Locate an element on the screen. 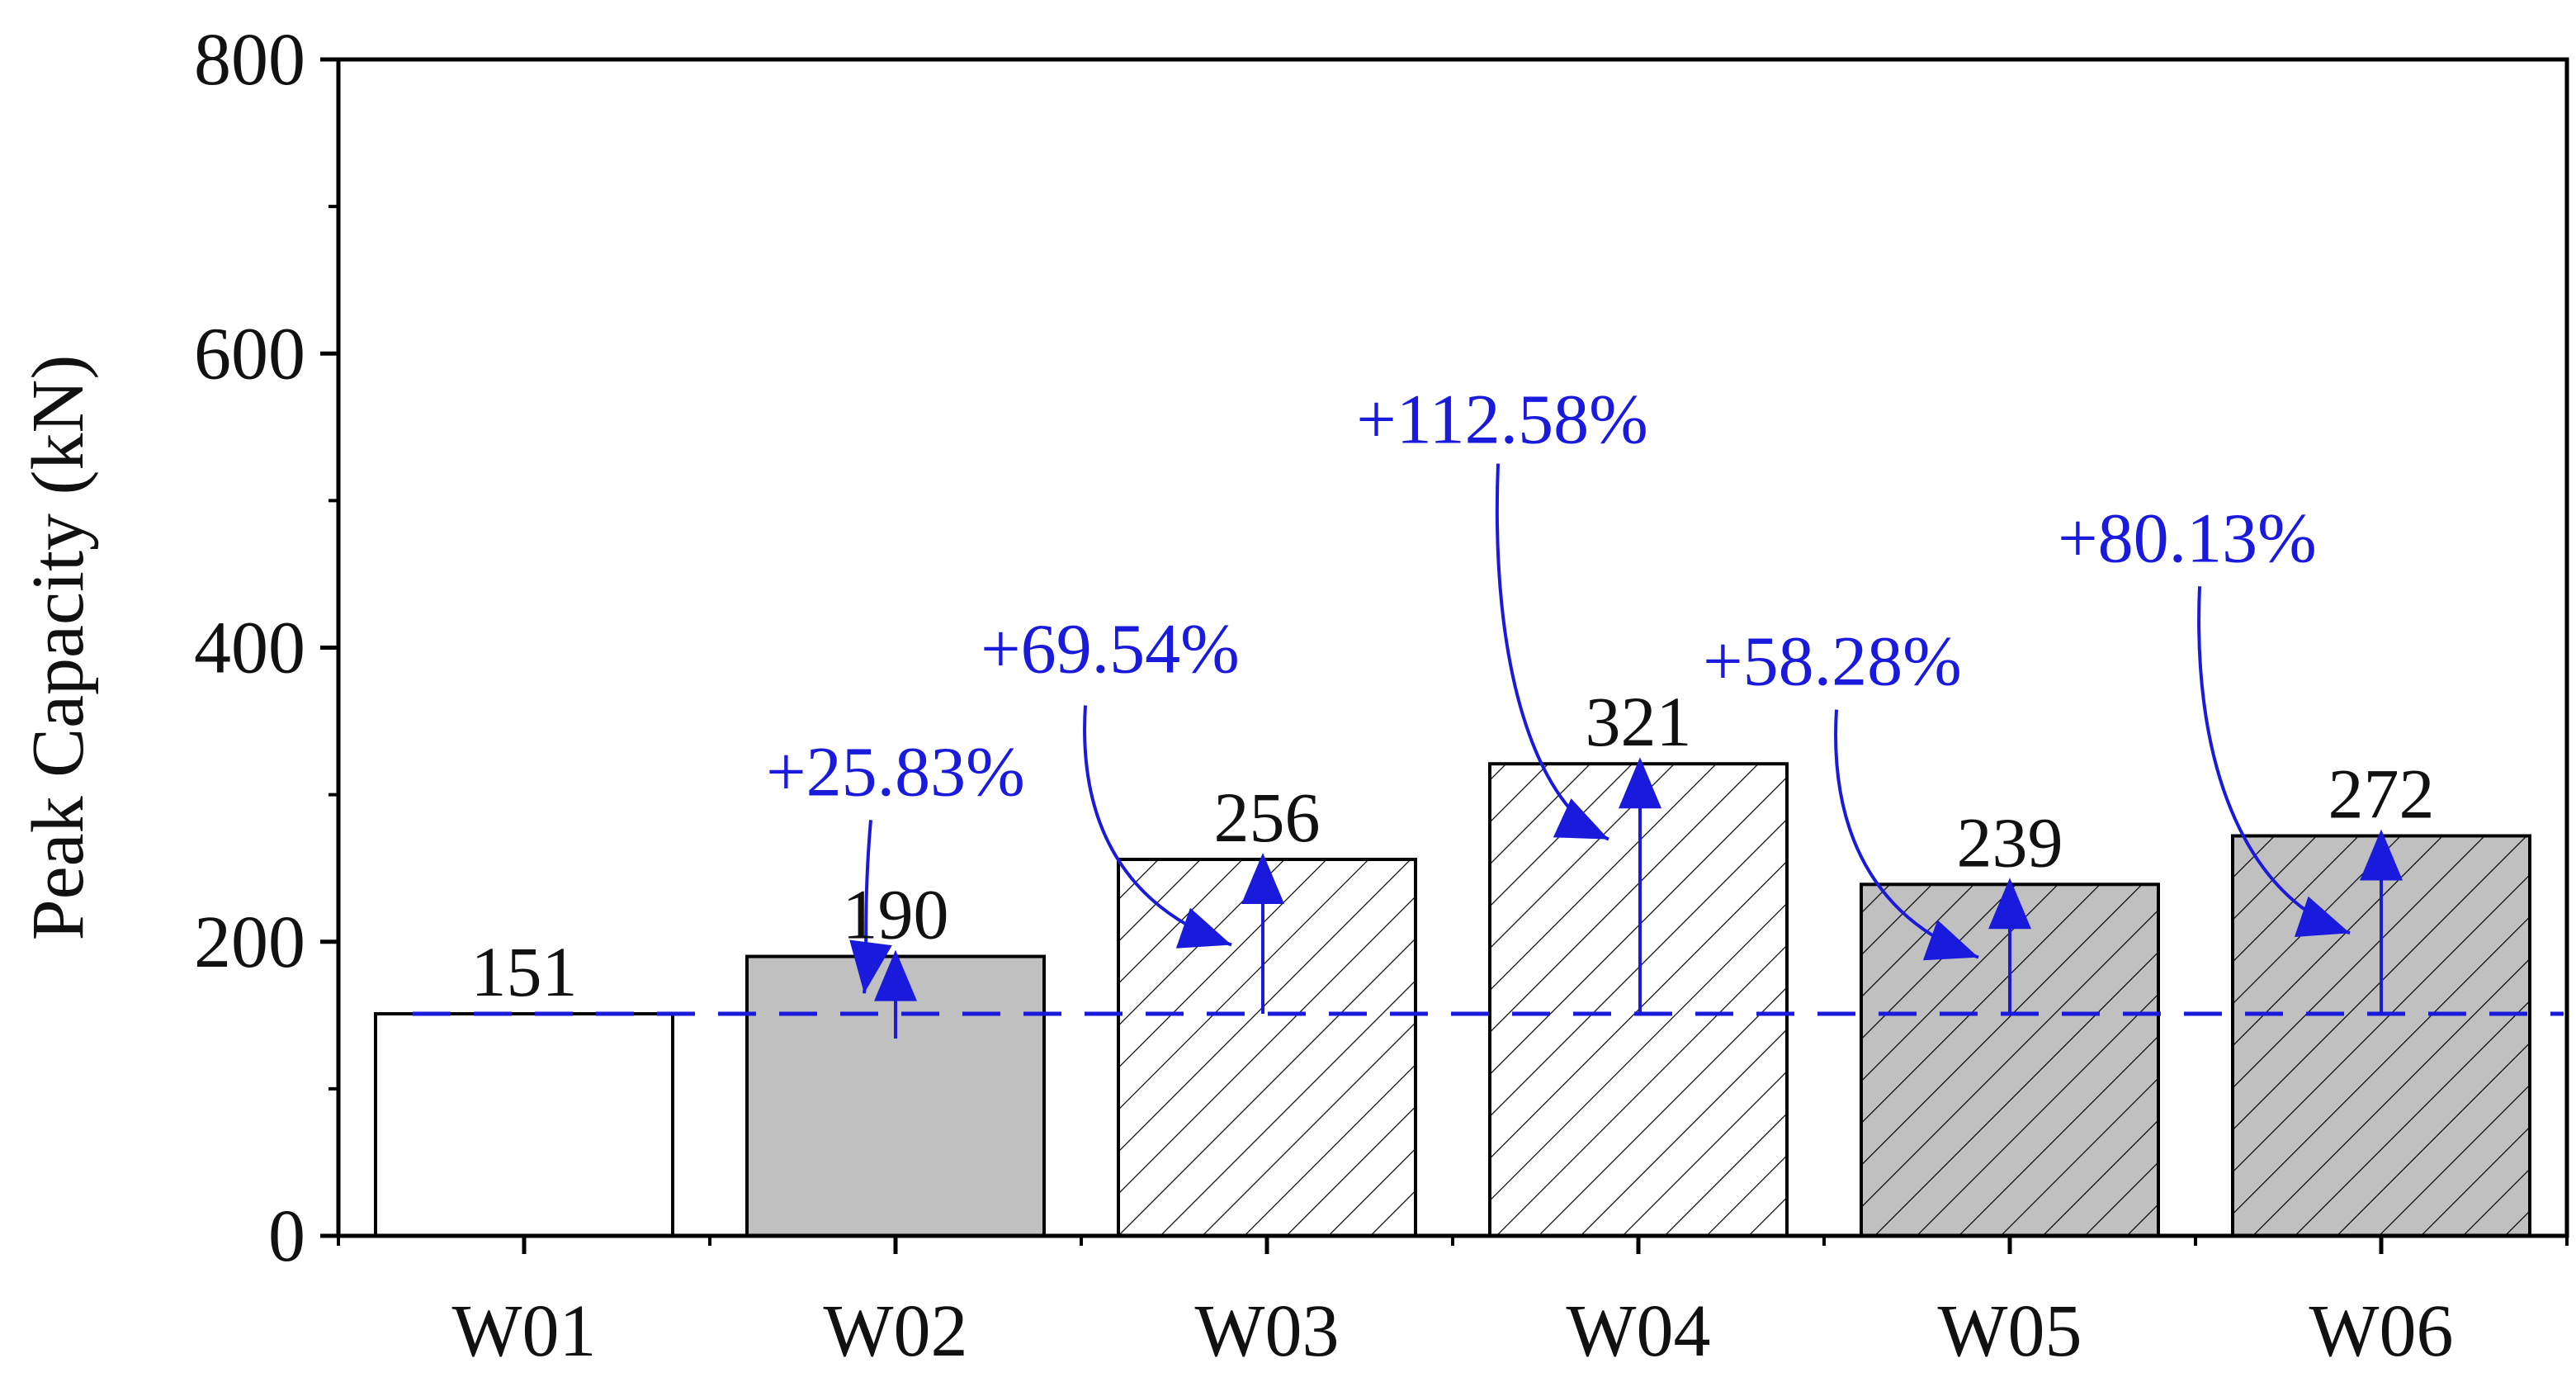 Image resolution: width=2576 pixels, height=1396 pixels. y-tick-label: 0 is located at coordinates (286, 1236).